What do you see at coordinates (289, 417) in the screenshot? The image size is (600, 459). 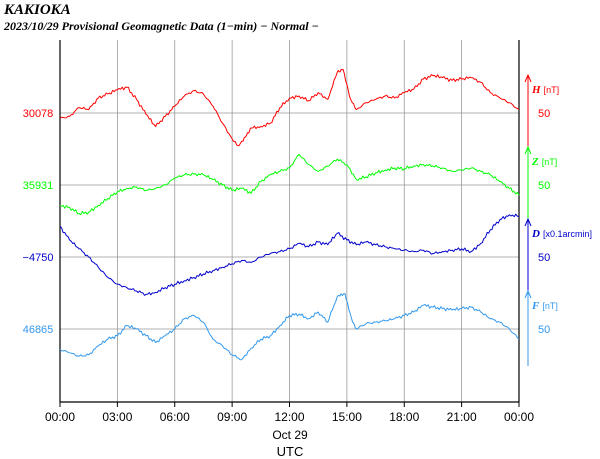 I see `x-tick-label: 12:00` at bounding box center [289, 417].